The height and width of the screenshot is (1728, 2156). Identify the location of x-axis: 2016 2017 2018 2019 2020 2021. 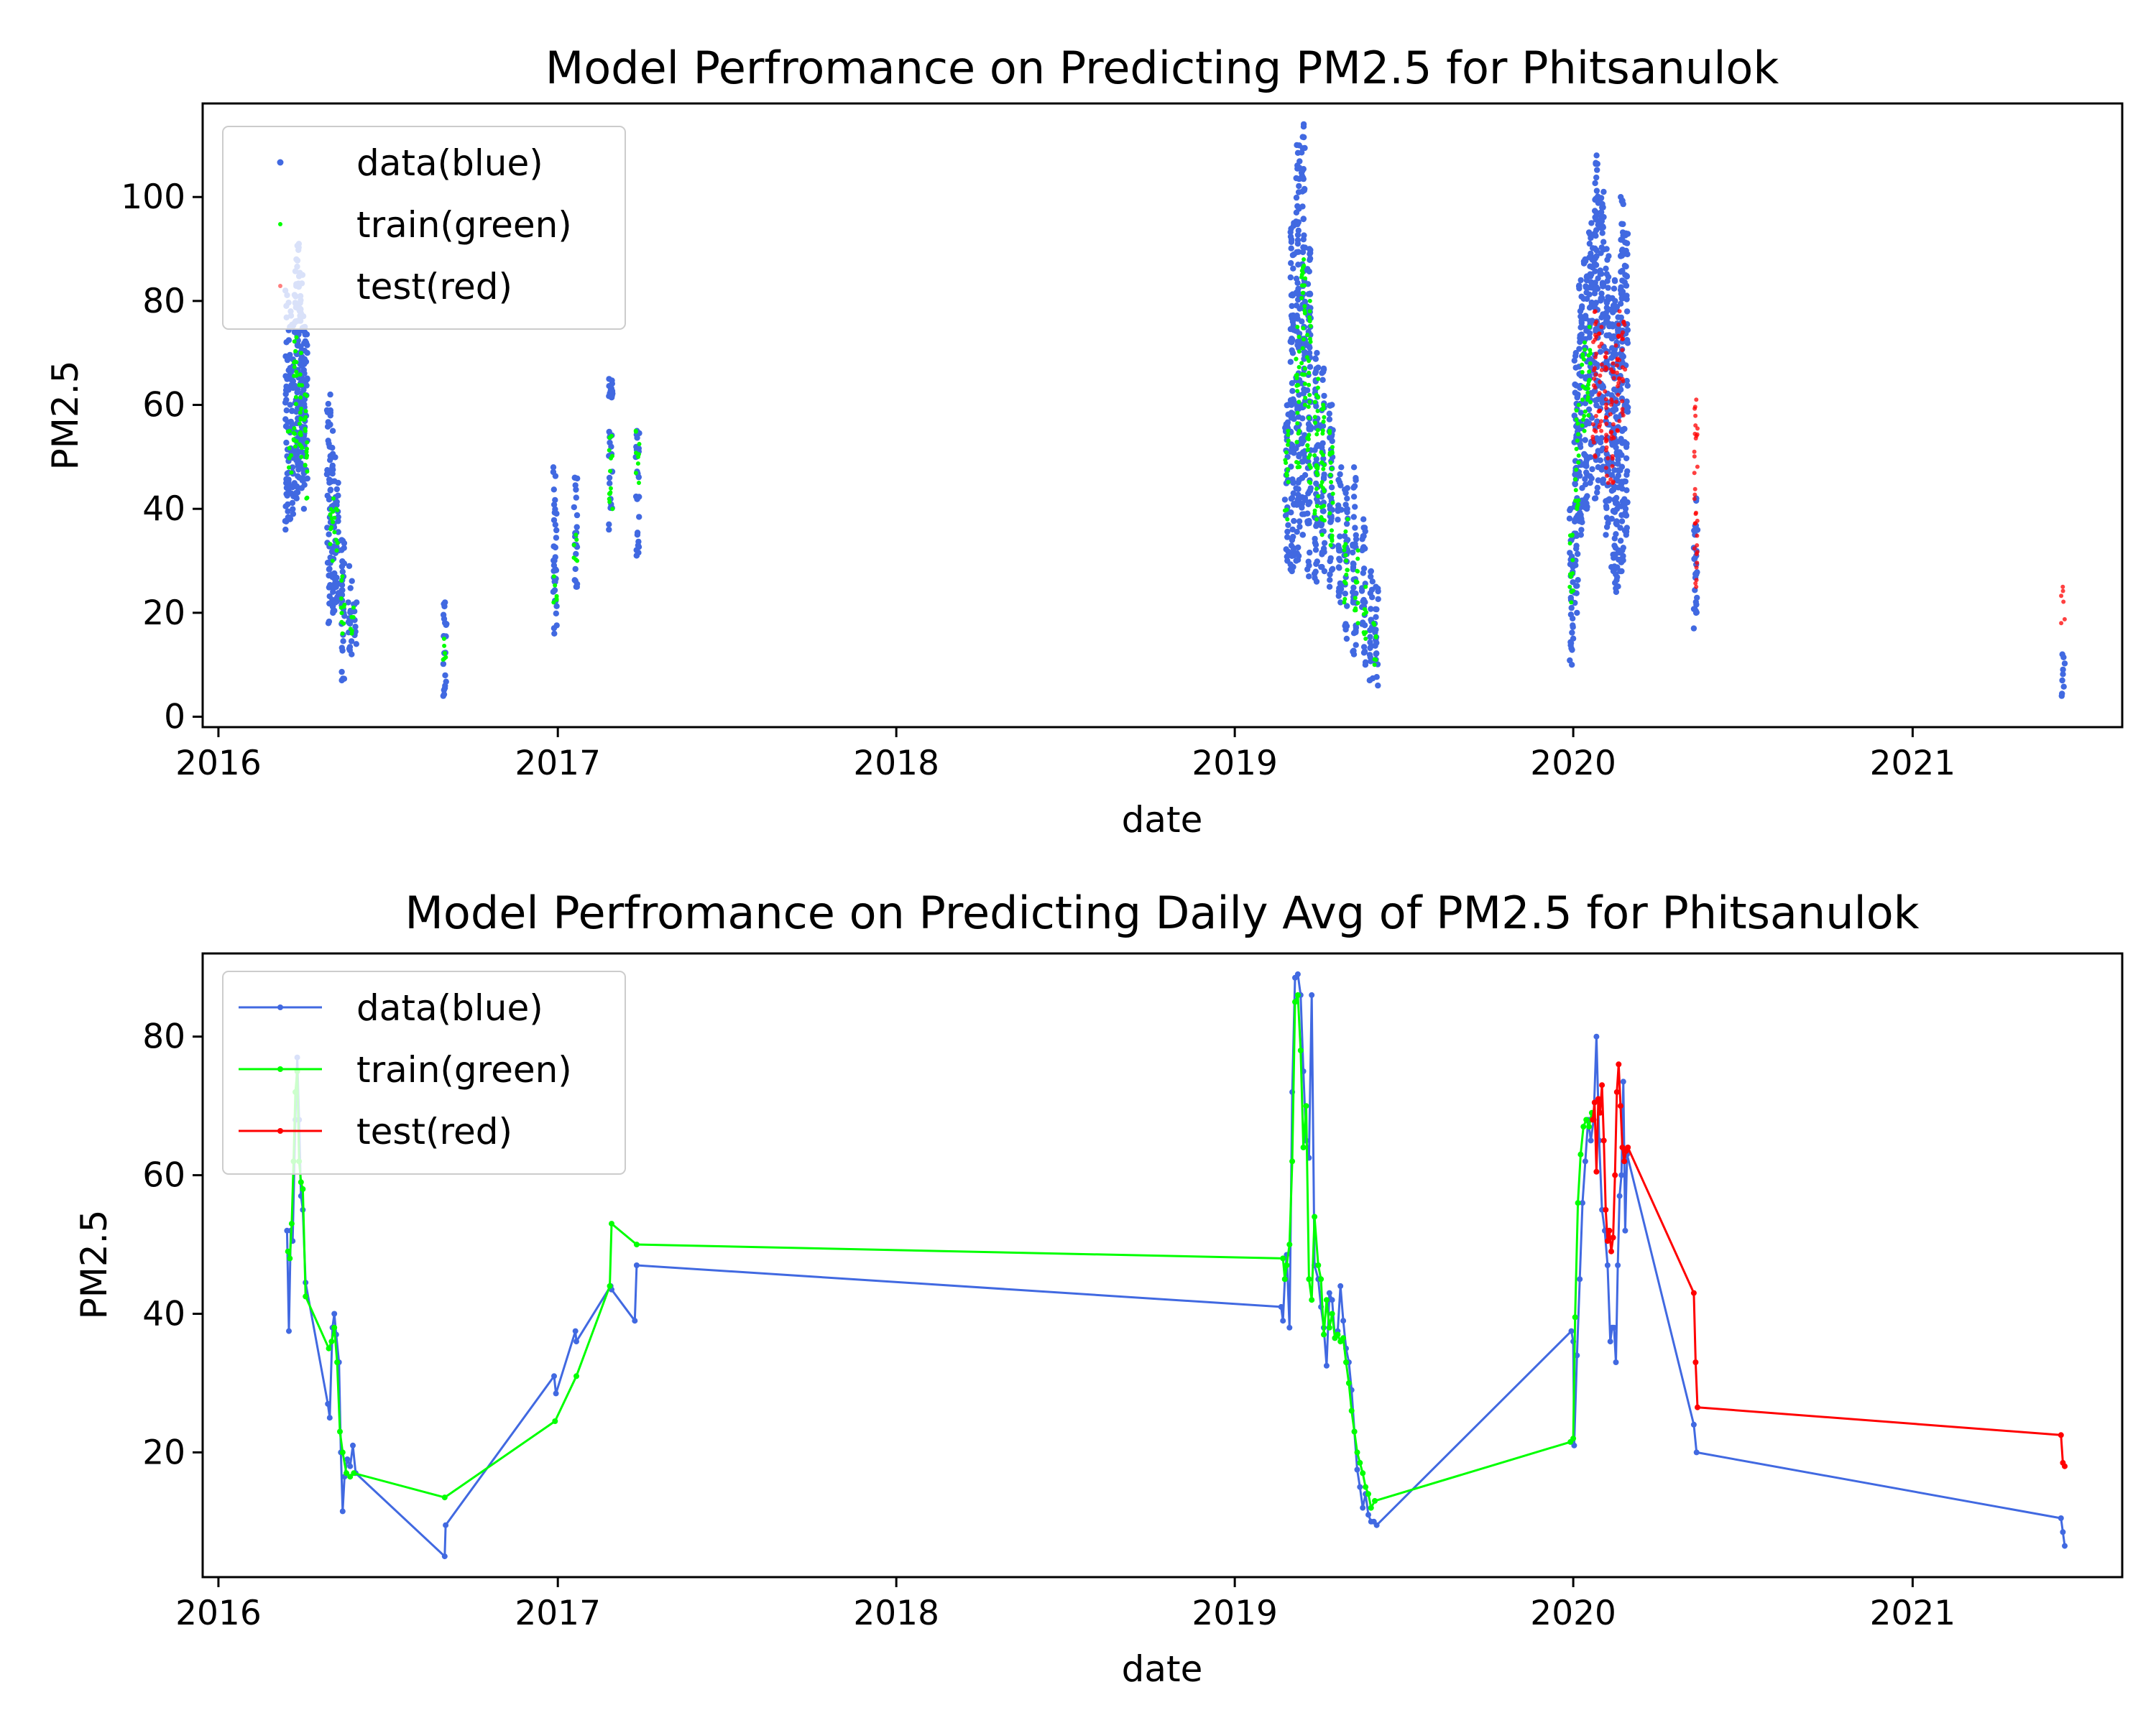
(1065, 755).